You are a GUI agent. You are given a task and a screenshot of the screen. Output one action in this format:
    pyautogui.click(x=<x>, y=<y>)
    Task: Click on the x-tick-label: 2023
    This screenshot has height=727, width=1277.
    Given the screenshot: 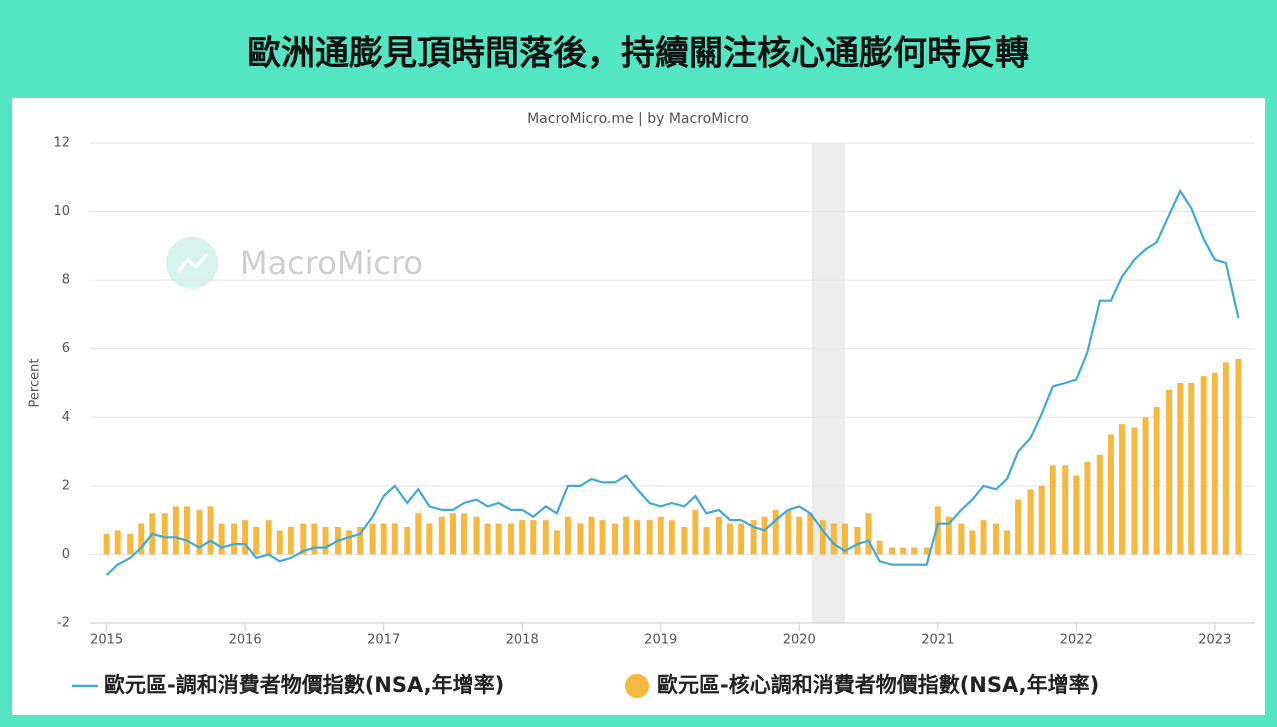 What is the action you would take?
    pyautogui.click(x=1214, y=640)
    